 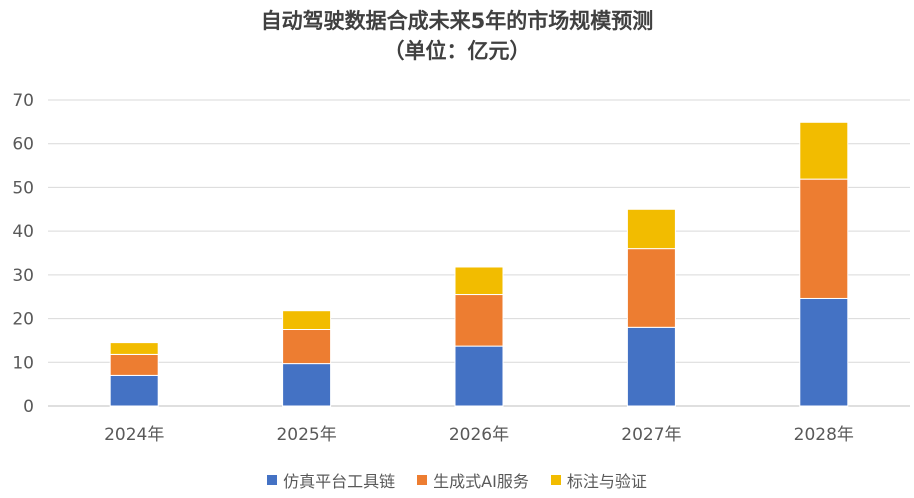 I want to click on legend-item: 仿真平台工具链, so click(x=331, y=480).